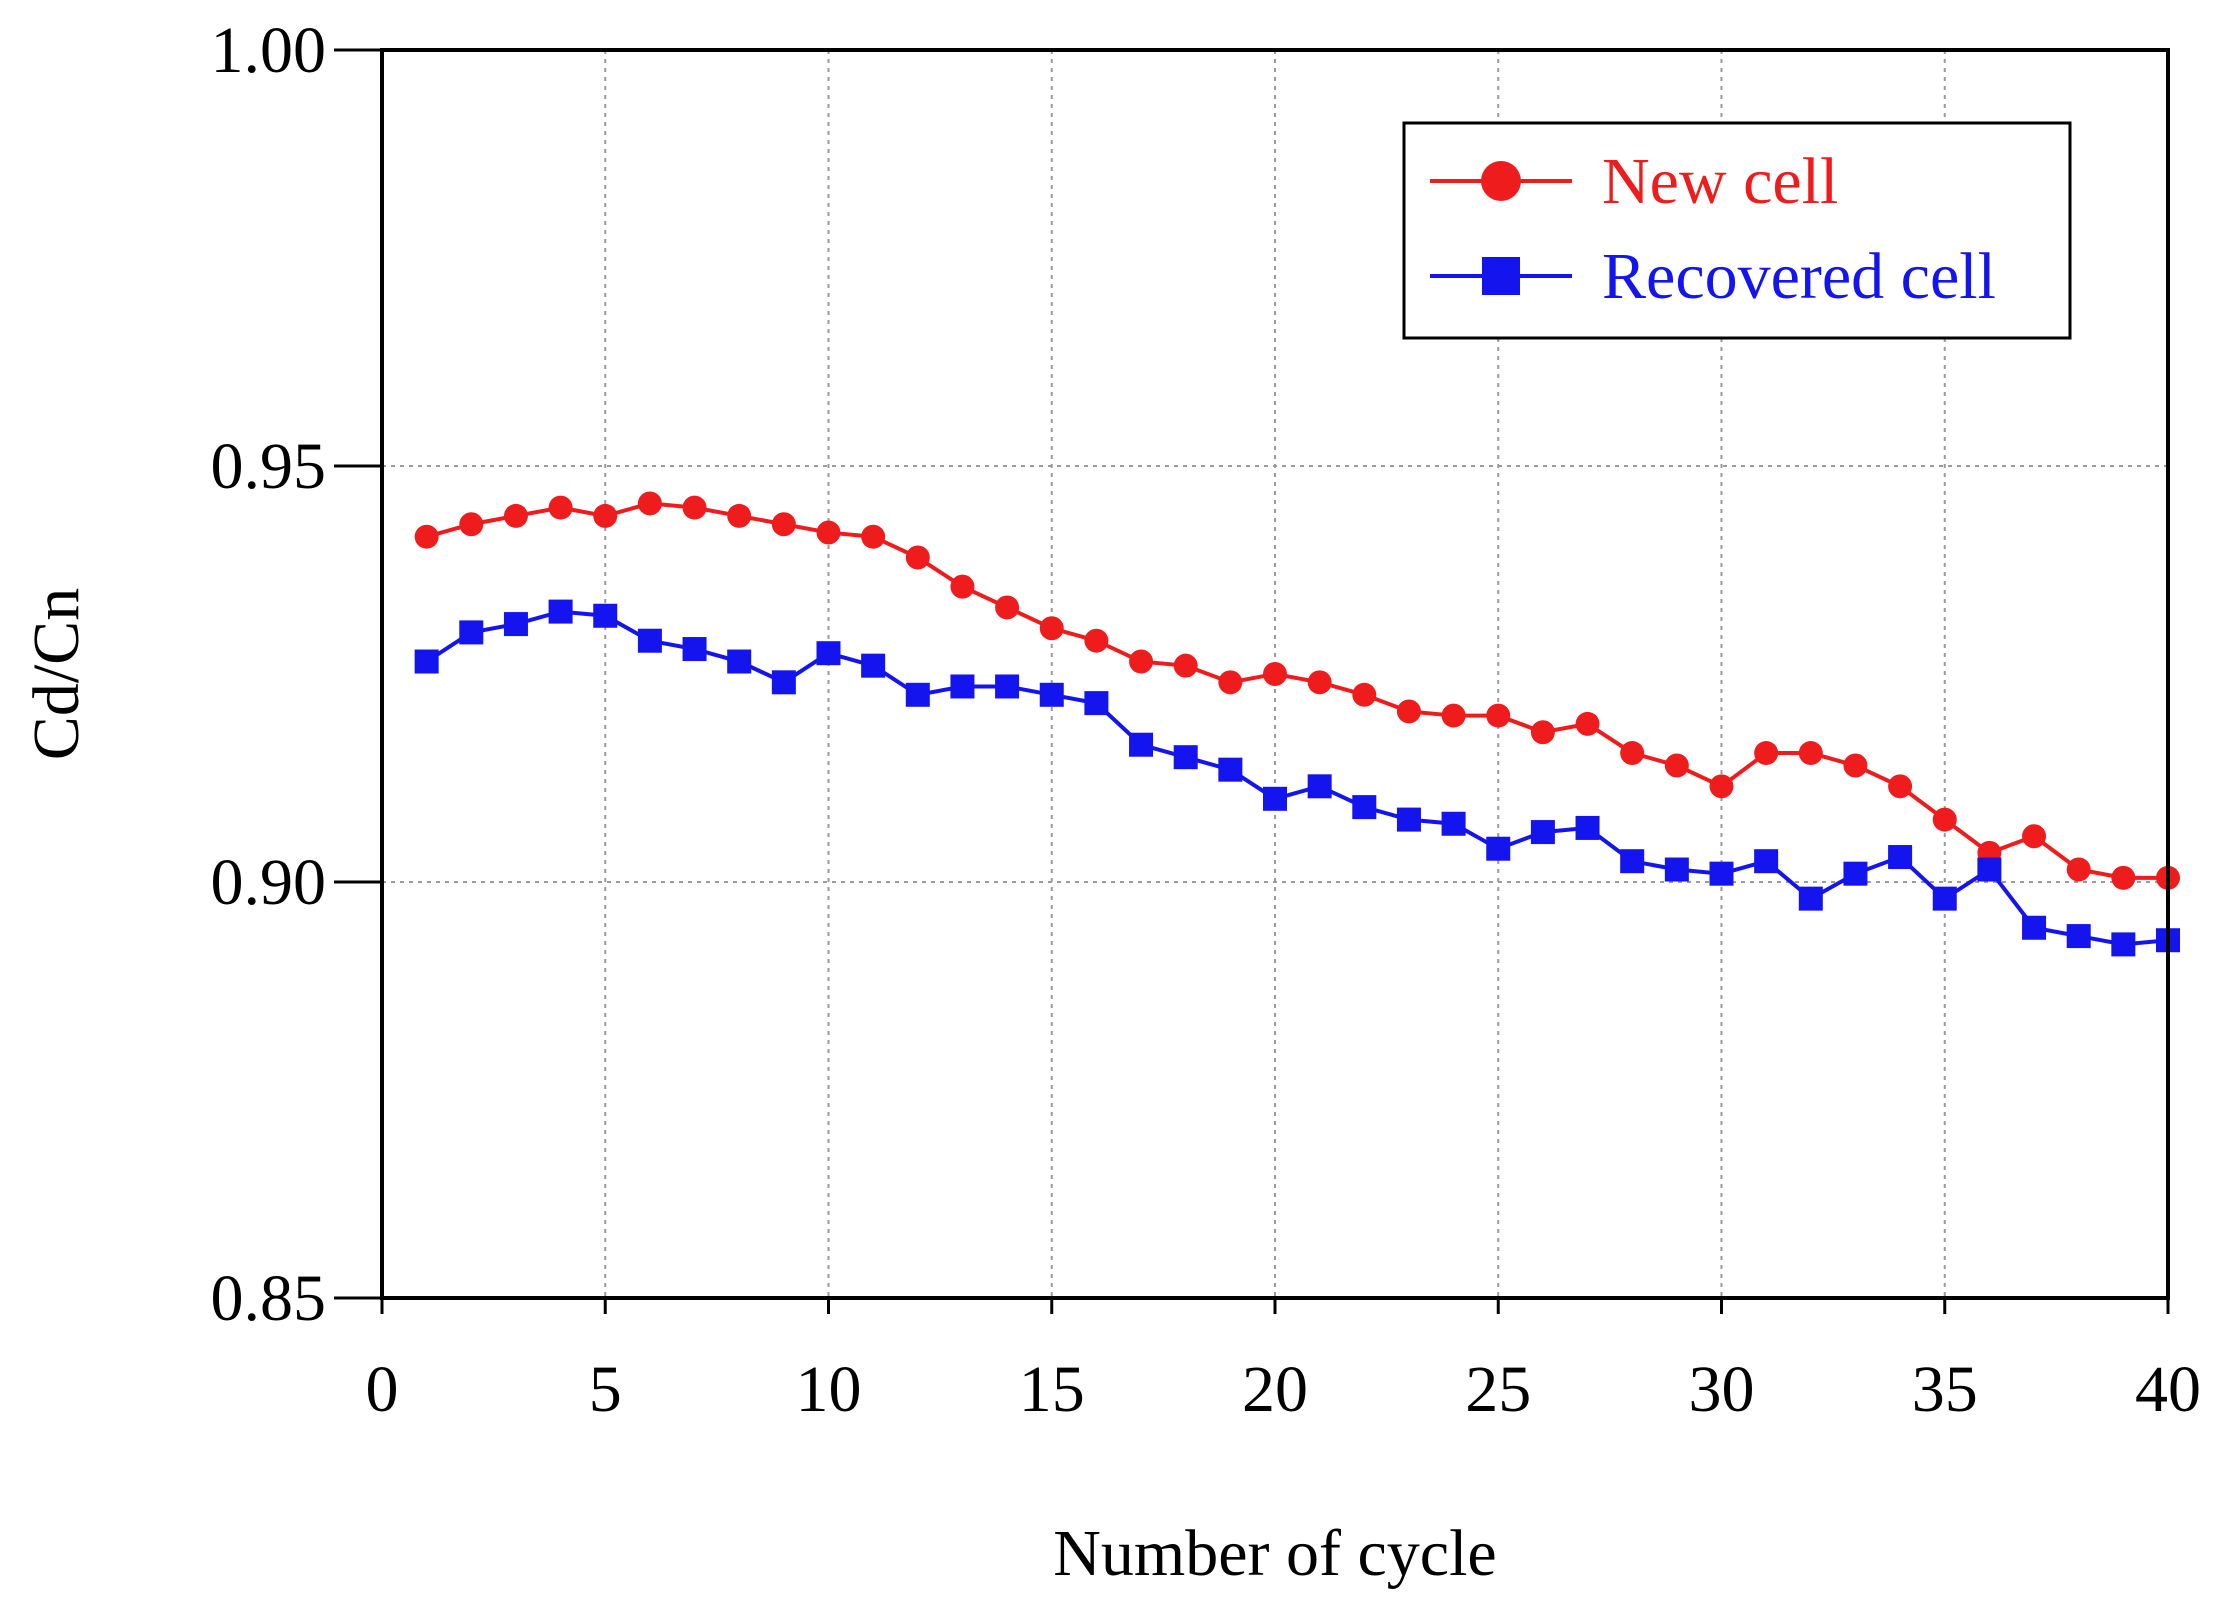  Describe the element at coordinates (605, 1389) in the screenshot. I see `x-tick-label: 5` at that location.